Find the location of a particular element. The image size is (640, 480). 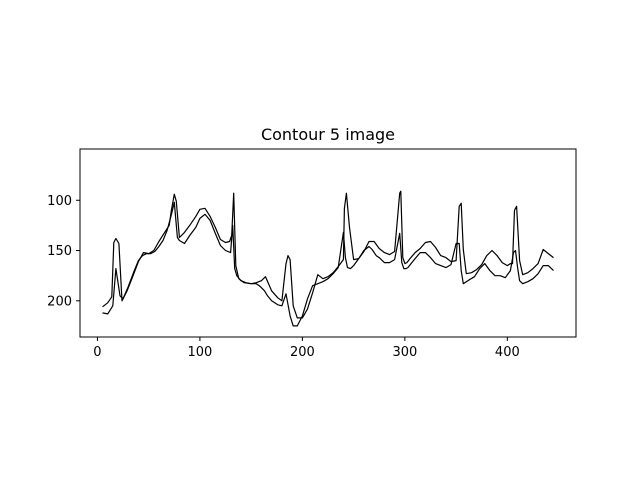

x-tick-label: 300 is located at coordinates (404, 352).